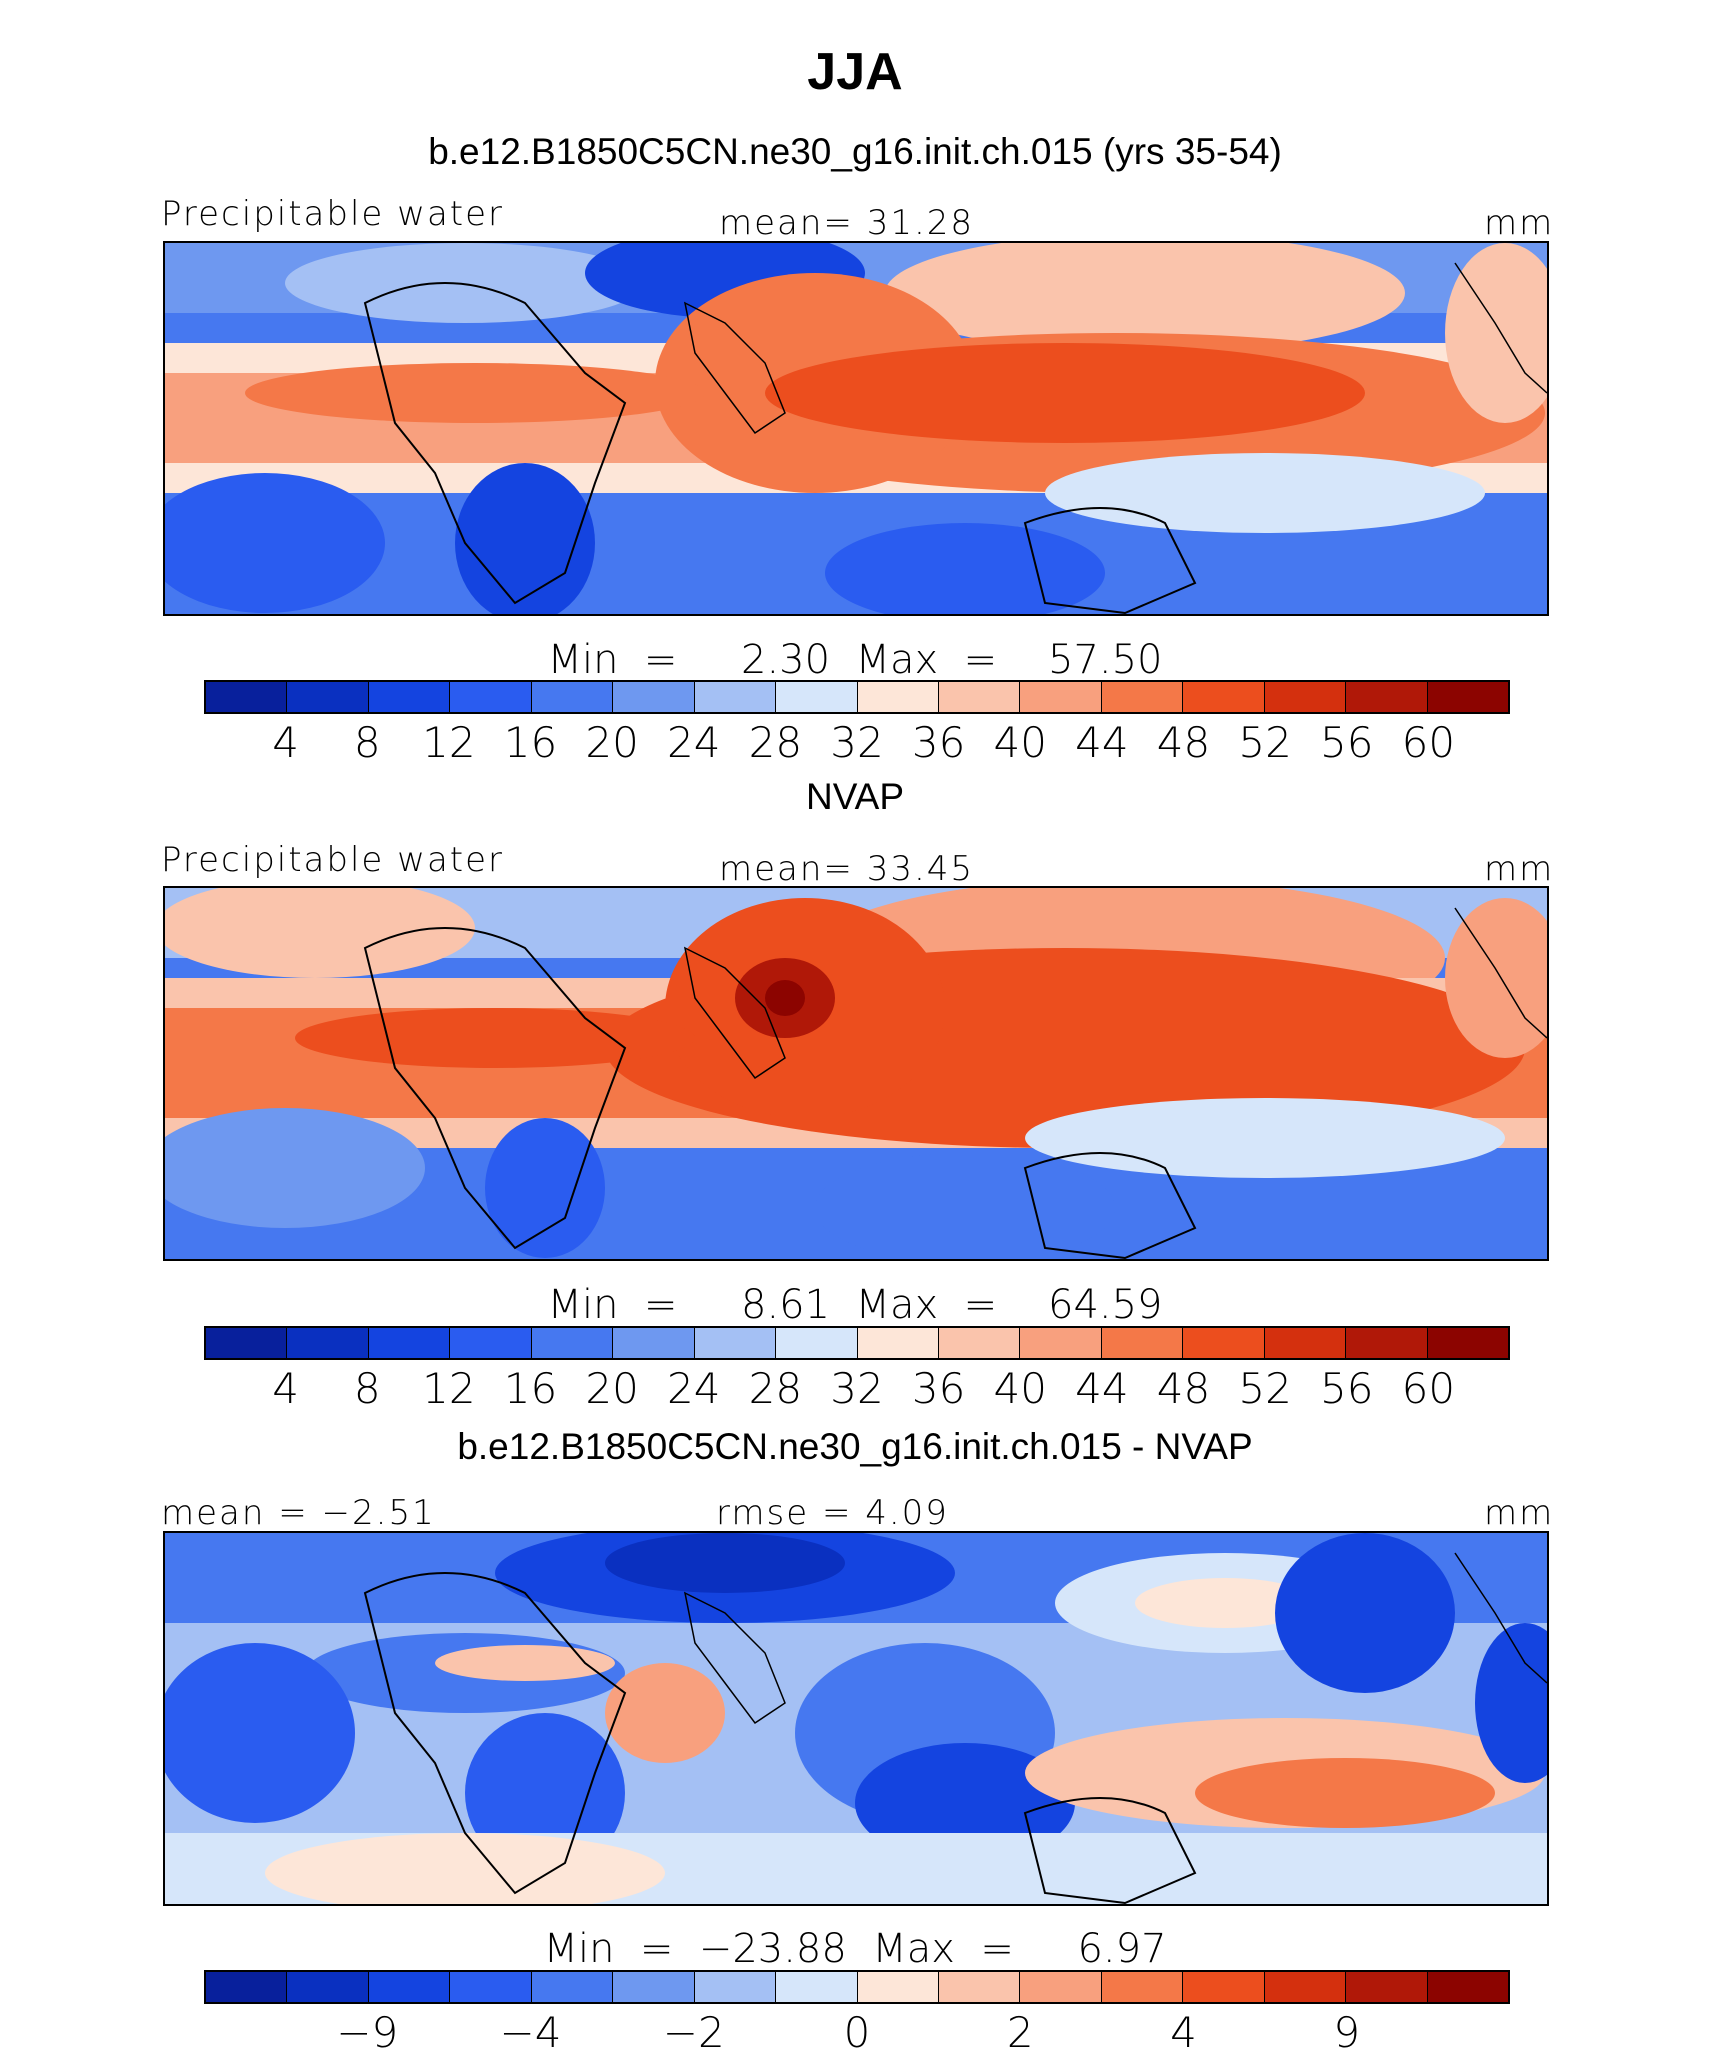 The image size is (1710, 2064). Describe the element at coordinates (855, 1305) in the screenshot. I see `min-max-readout: Min = 8.61 Max = 64.59` at that location.